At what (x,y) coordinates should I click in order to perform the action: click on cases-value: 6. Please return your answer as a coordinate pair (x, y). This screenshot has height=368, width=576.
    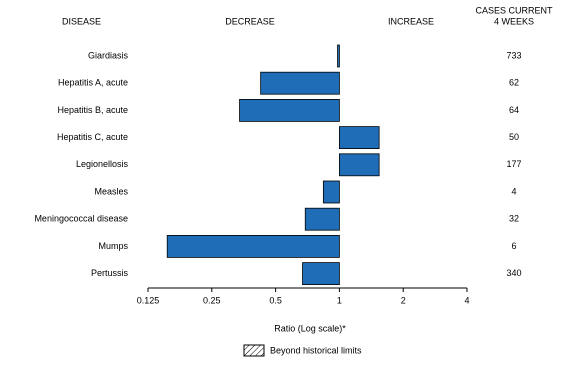
    Looking at the image, I should click on (513, 246).